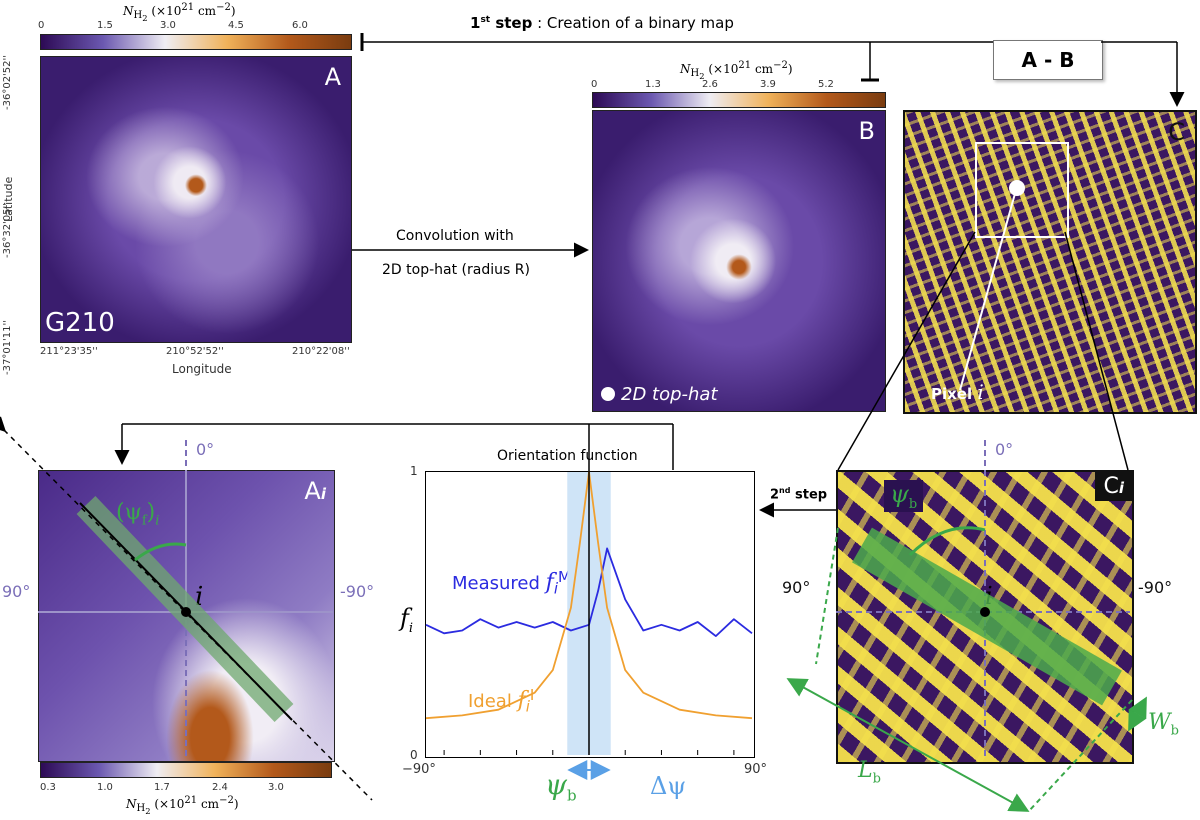 The width and height of the screenshot is (1200, 820). I want to click on zoom-lines, so click(983, 330).